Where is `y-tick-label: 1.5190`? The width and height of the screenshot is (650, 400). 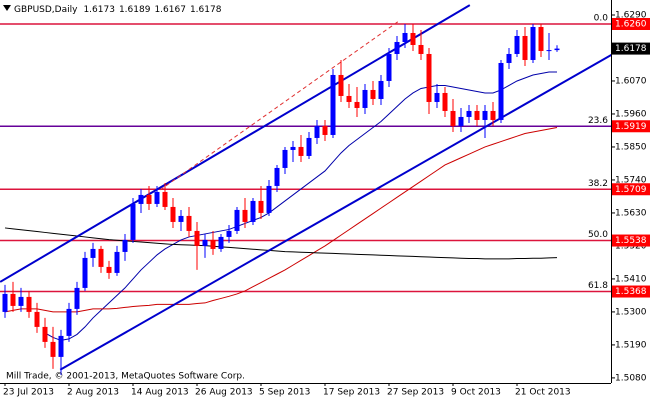 y-tick-label: 1.5190 is located at coordinates (631, 345).